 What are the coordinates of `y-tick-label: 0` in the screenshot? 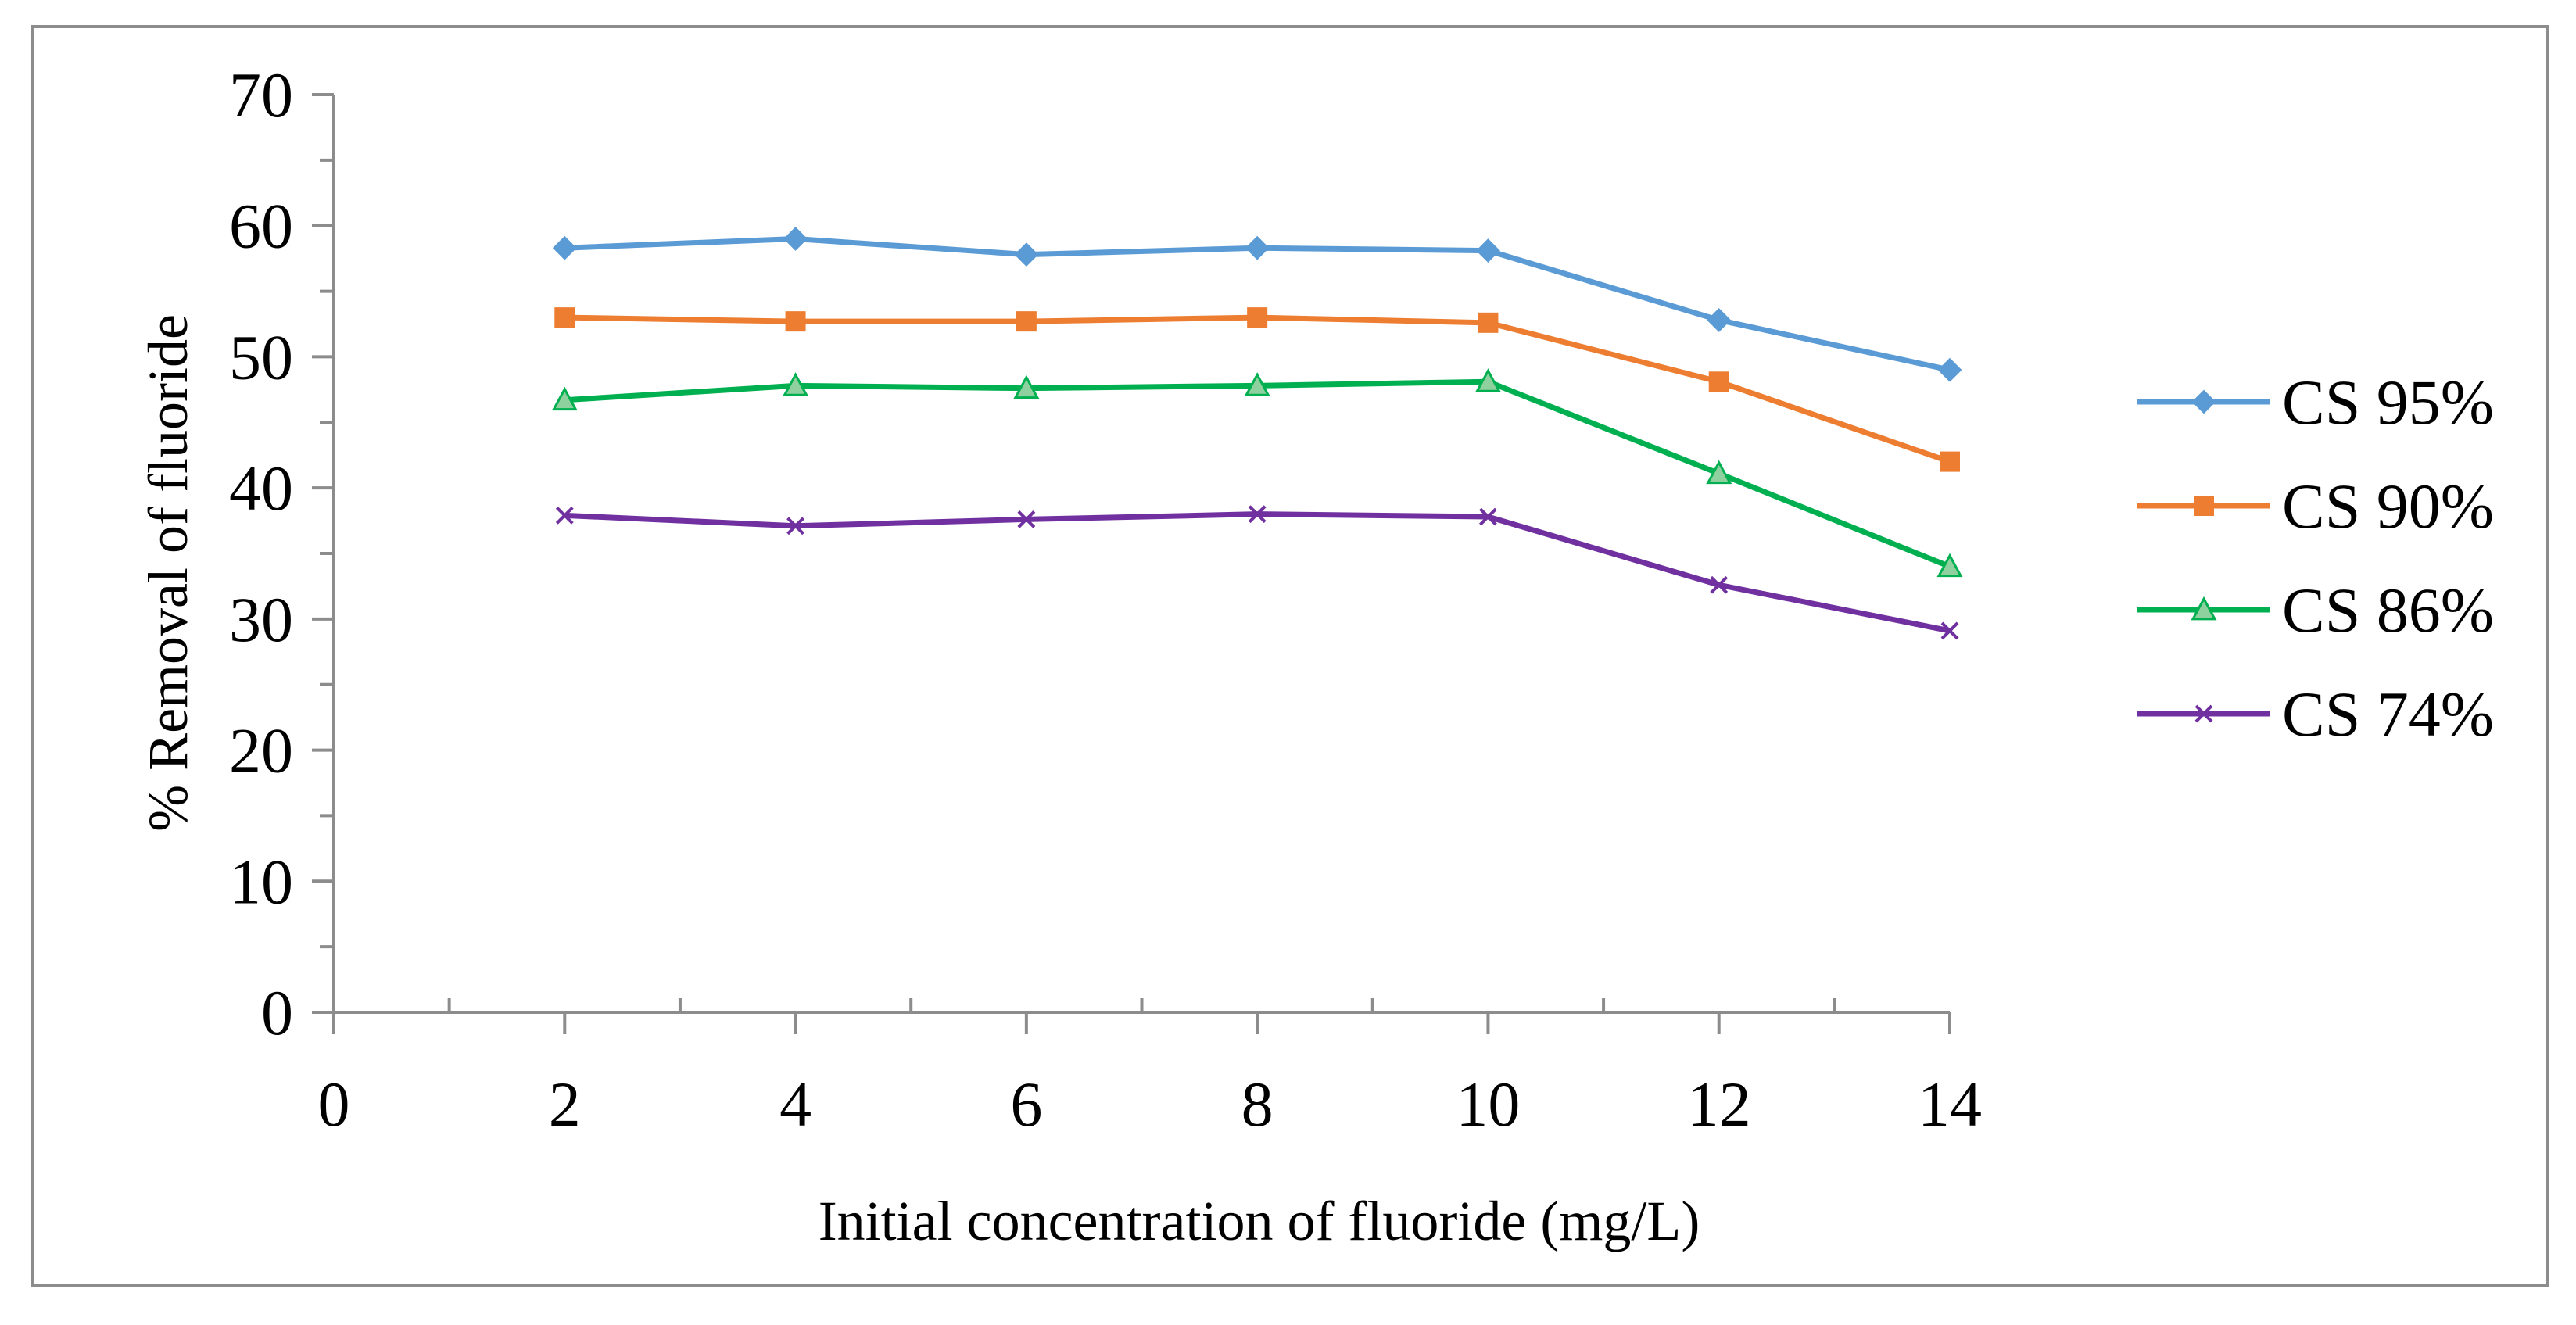 It's located at (277, 1012).